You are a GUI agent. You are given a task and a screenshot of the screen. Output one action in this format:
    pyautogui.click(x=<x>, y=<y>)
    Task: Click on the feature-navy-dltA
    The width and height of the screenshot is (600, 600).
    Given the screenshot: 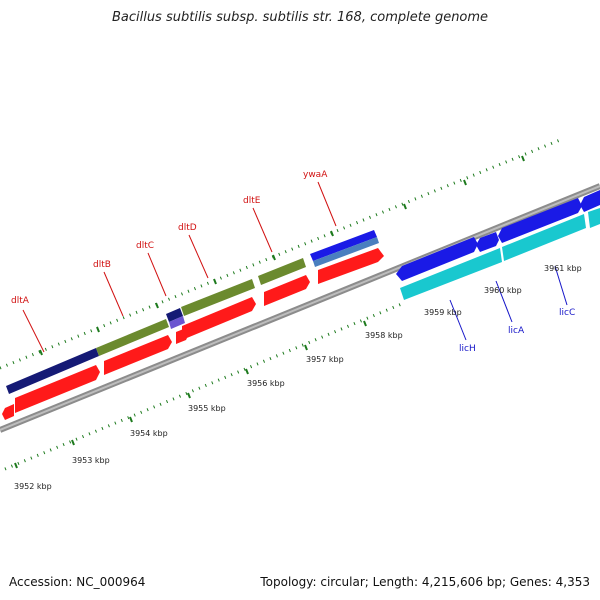 What is the action you would take?
    pyautogui.click(x=52, y=371)
    